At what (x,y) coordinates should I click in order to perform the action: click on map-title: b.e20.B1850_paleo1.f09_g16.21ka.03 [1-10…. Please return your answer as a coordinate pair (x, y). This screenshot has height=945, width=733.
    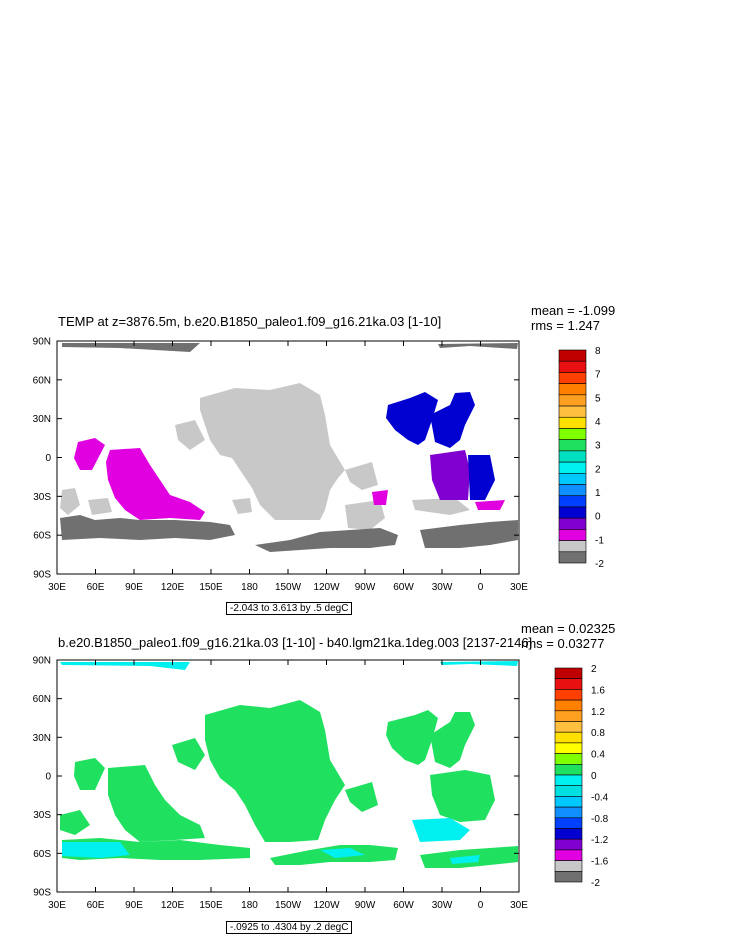
    Looking at the image, I should click on (295, 642).